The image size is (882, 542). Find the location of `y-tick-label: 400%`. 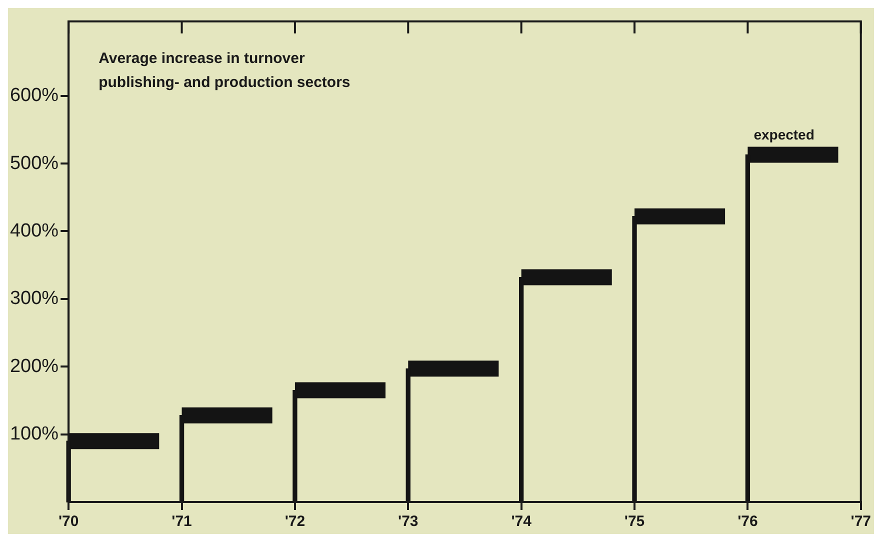

y-tick-label: 400% is located at coordinates (34, 231).